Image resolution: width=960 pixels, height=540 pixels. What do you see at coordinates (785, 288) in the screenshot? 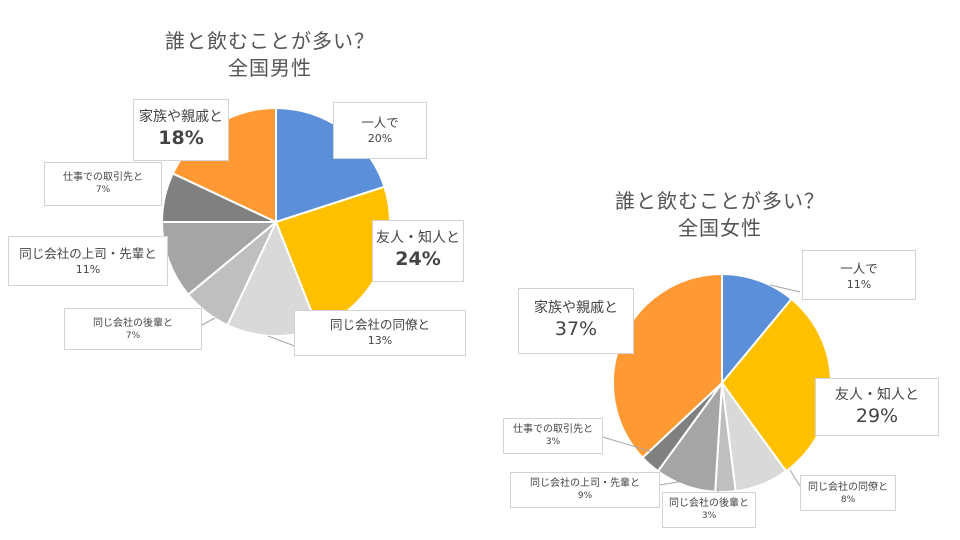
I see `leader-line-women-alone` at bounding box center [785, 288].